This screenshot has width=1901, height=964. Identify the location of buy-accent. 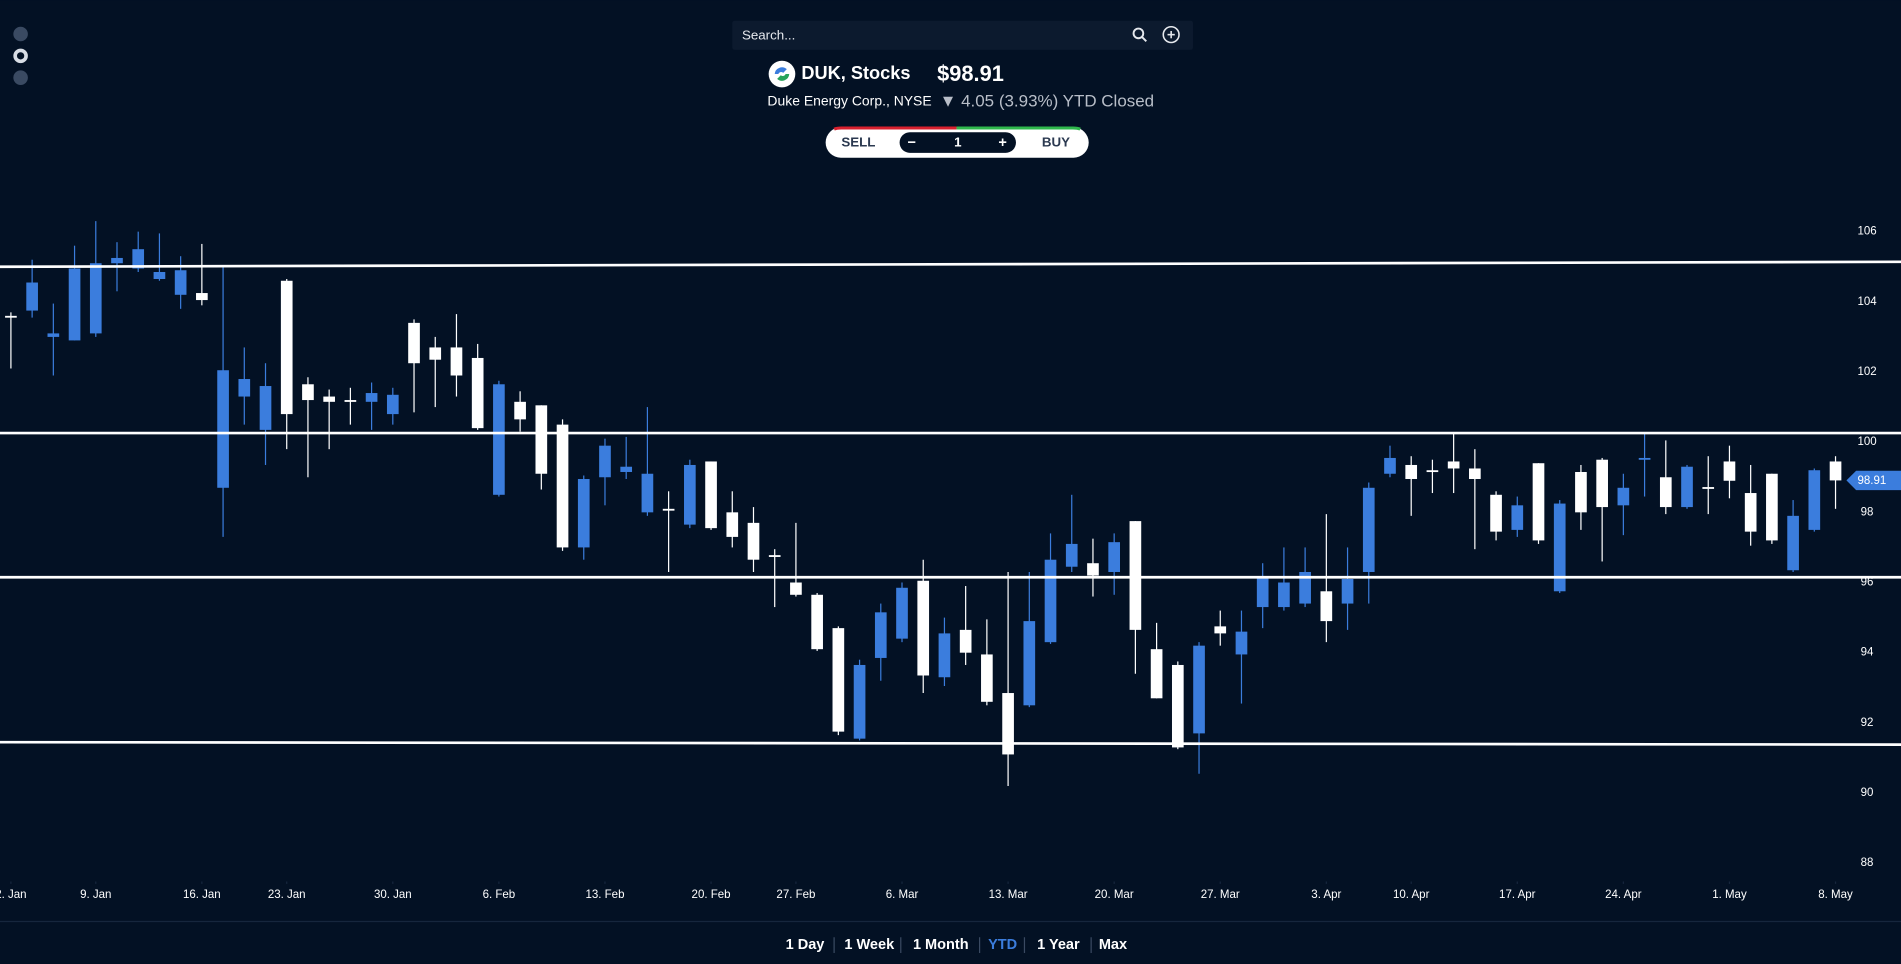
(1018, 128).